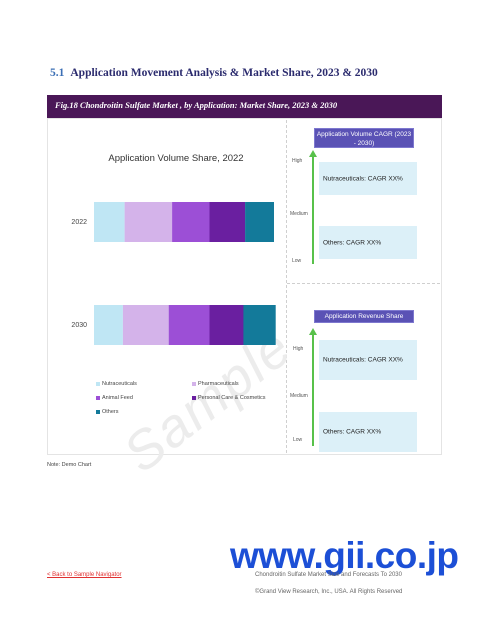 The width and height of the screenshot is (480, 621). I want to click on revenue-item-2: Others: CAGR XX%, so click(368, 432).